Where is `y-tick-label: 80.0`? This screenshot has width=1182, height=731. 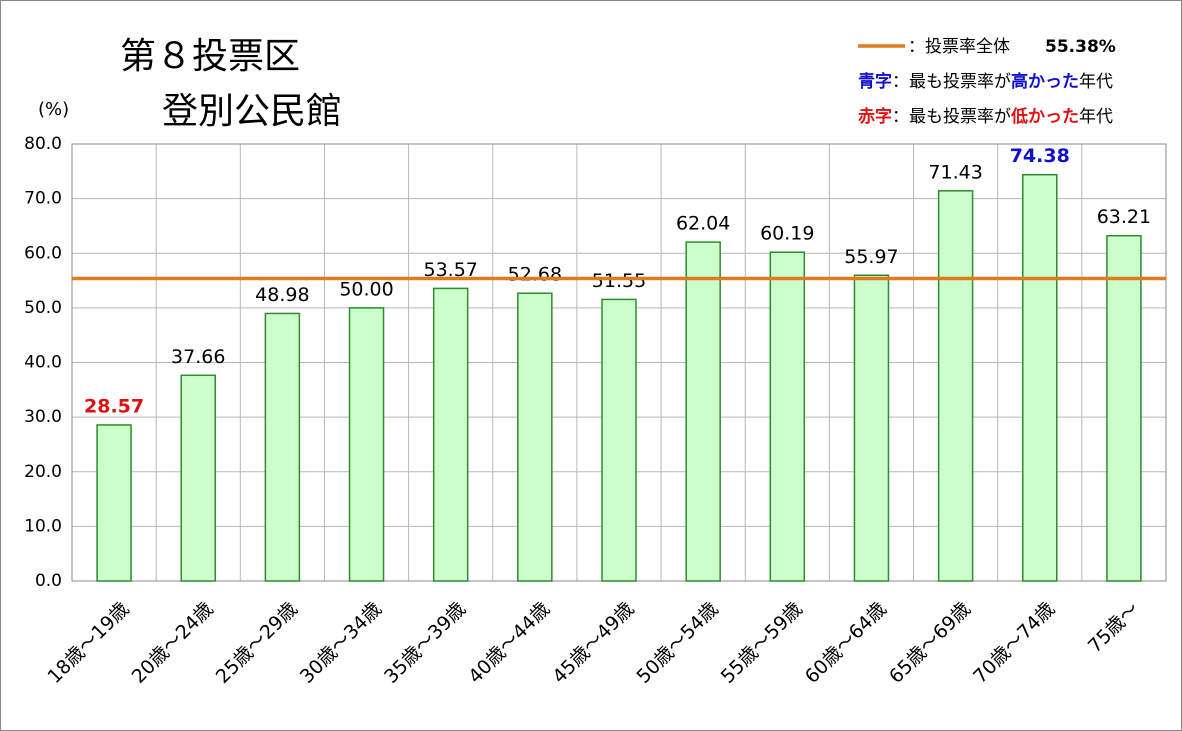
y-tick-label: 80.0 is located at coordinates (43, 144).